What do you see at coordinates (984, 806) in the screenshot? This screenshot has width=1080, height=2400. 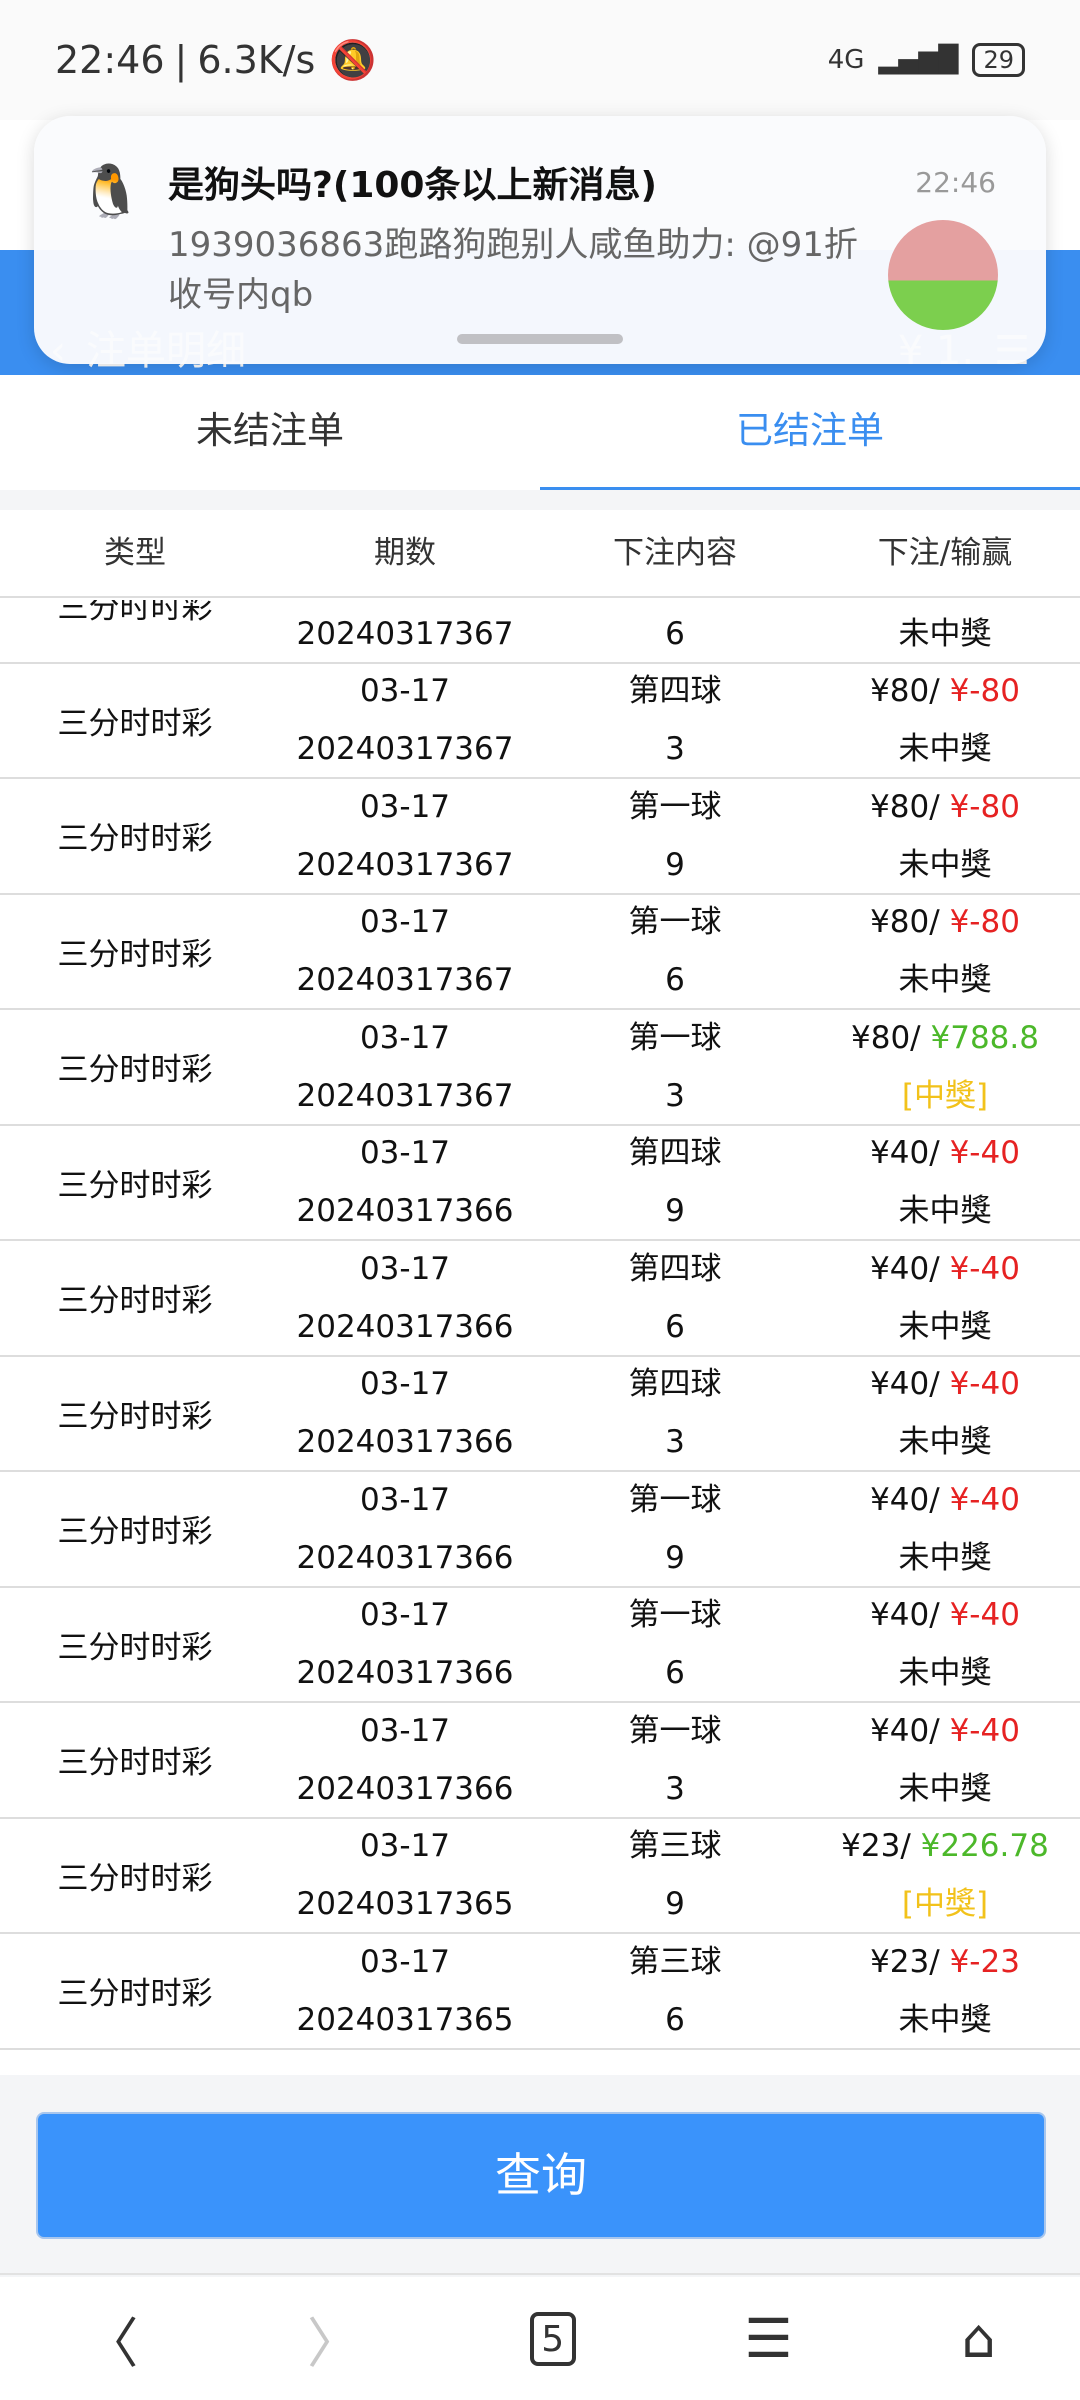 I see `win-loss-amount: ¥-80` at bounding box center [984, 806].